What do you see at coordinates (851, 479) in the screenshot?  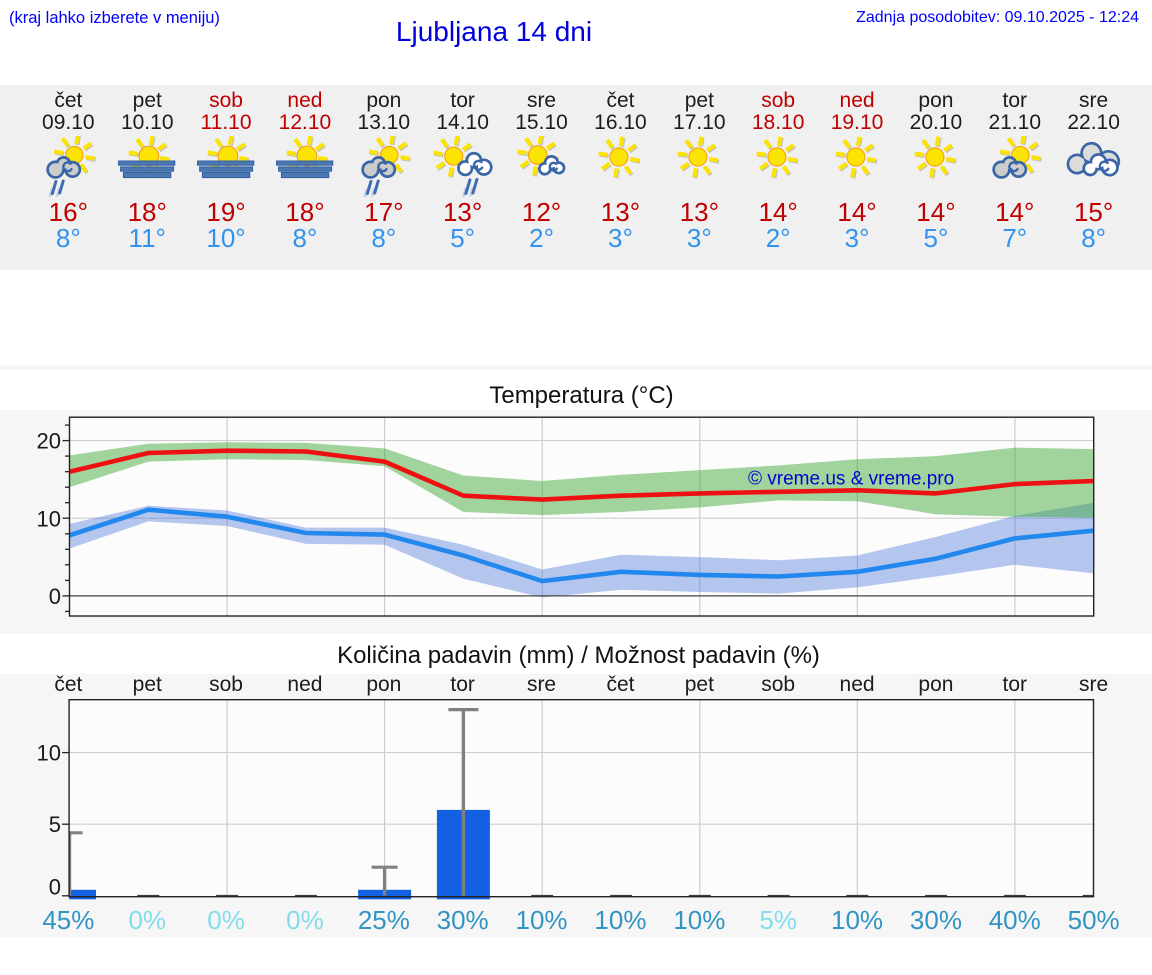 I see `svg-text: © vreme.us & vreme.pro` at bounding box center [851, 479].